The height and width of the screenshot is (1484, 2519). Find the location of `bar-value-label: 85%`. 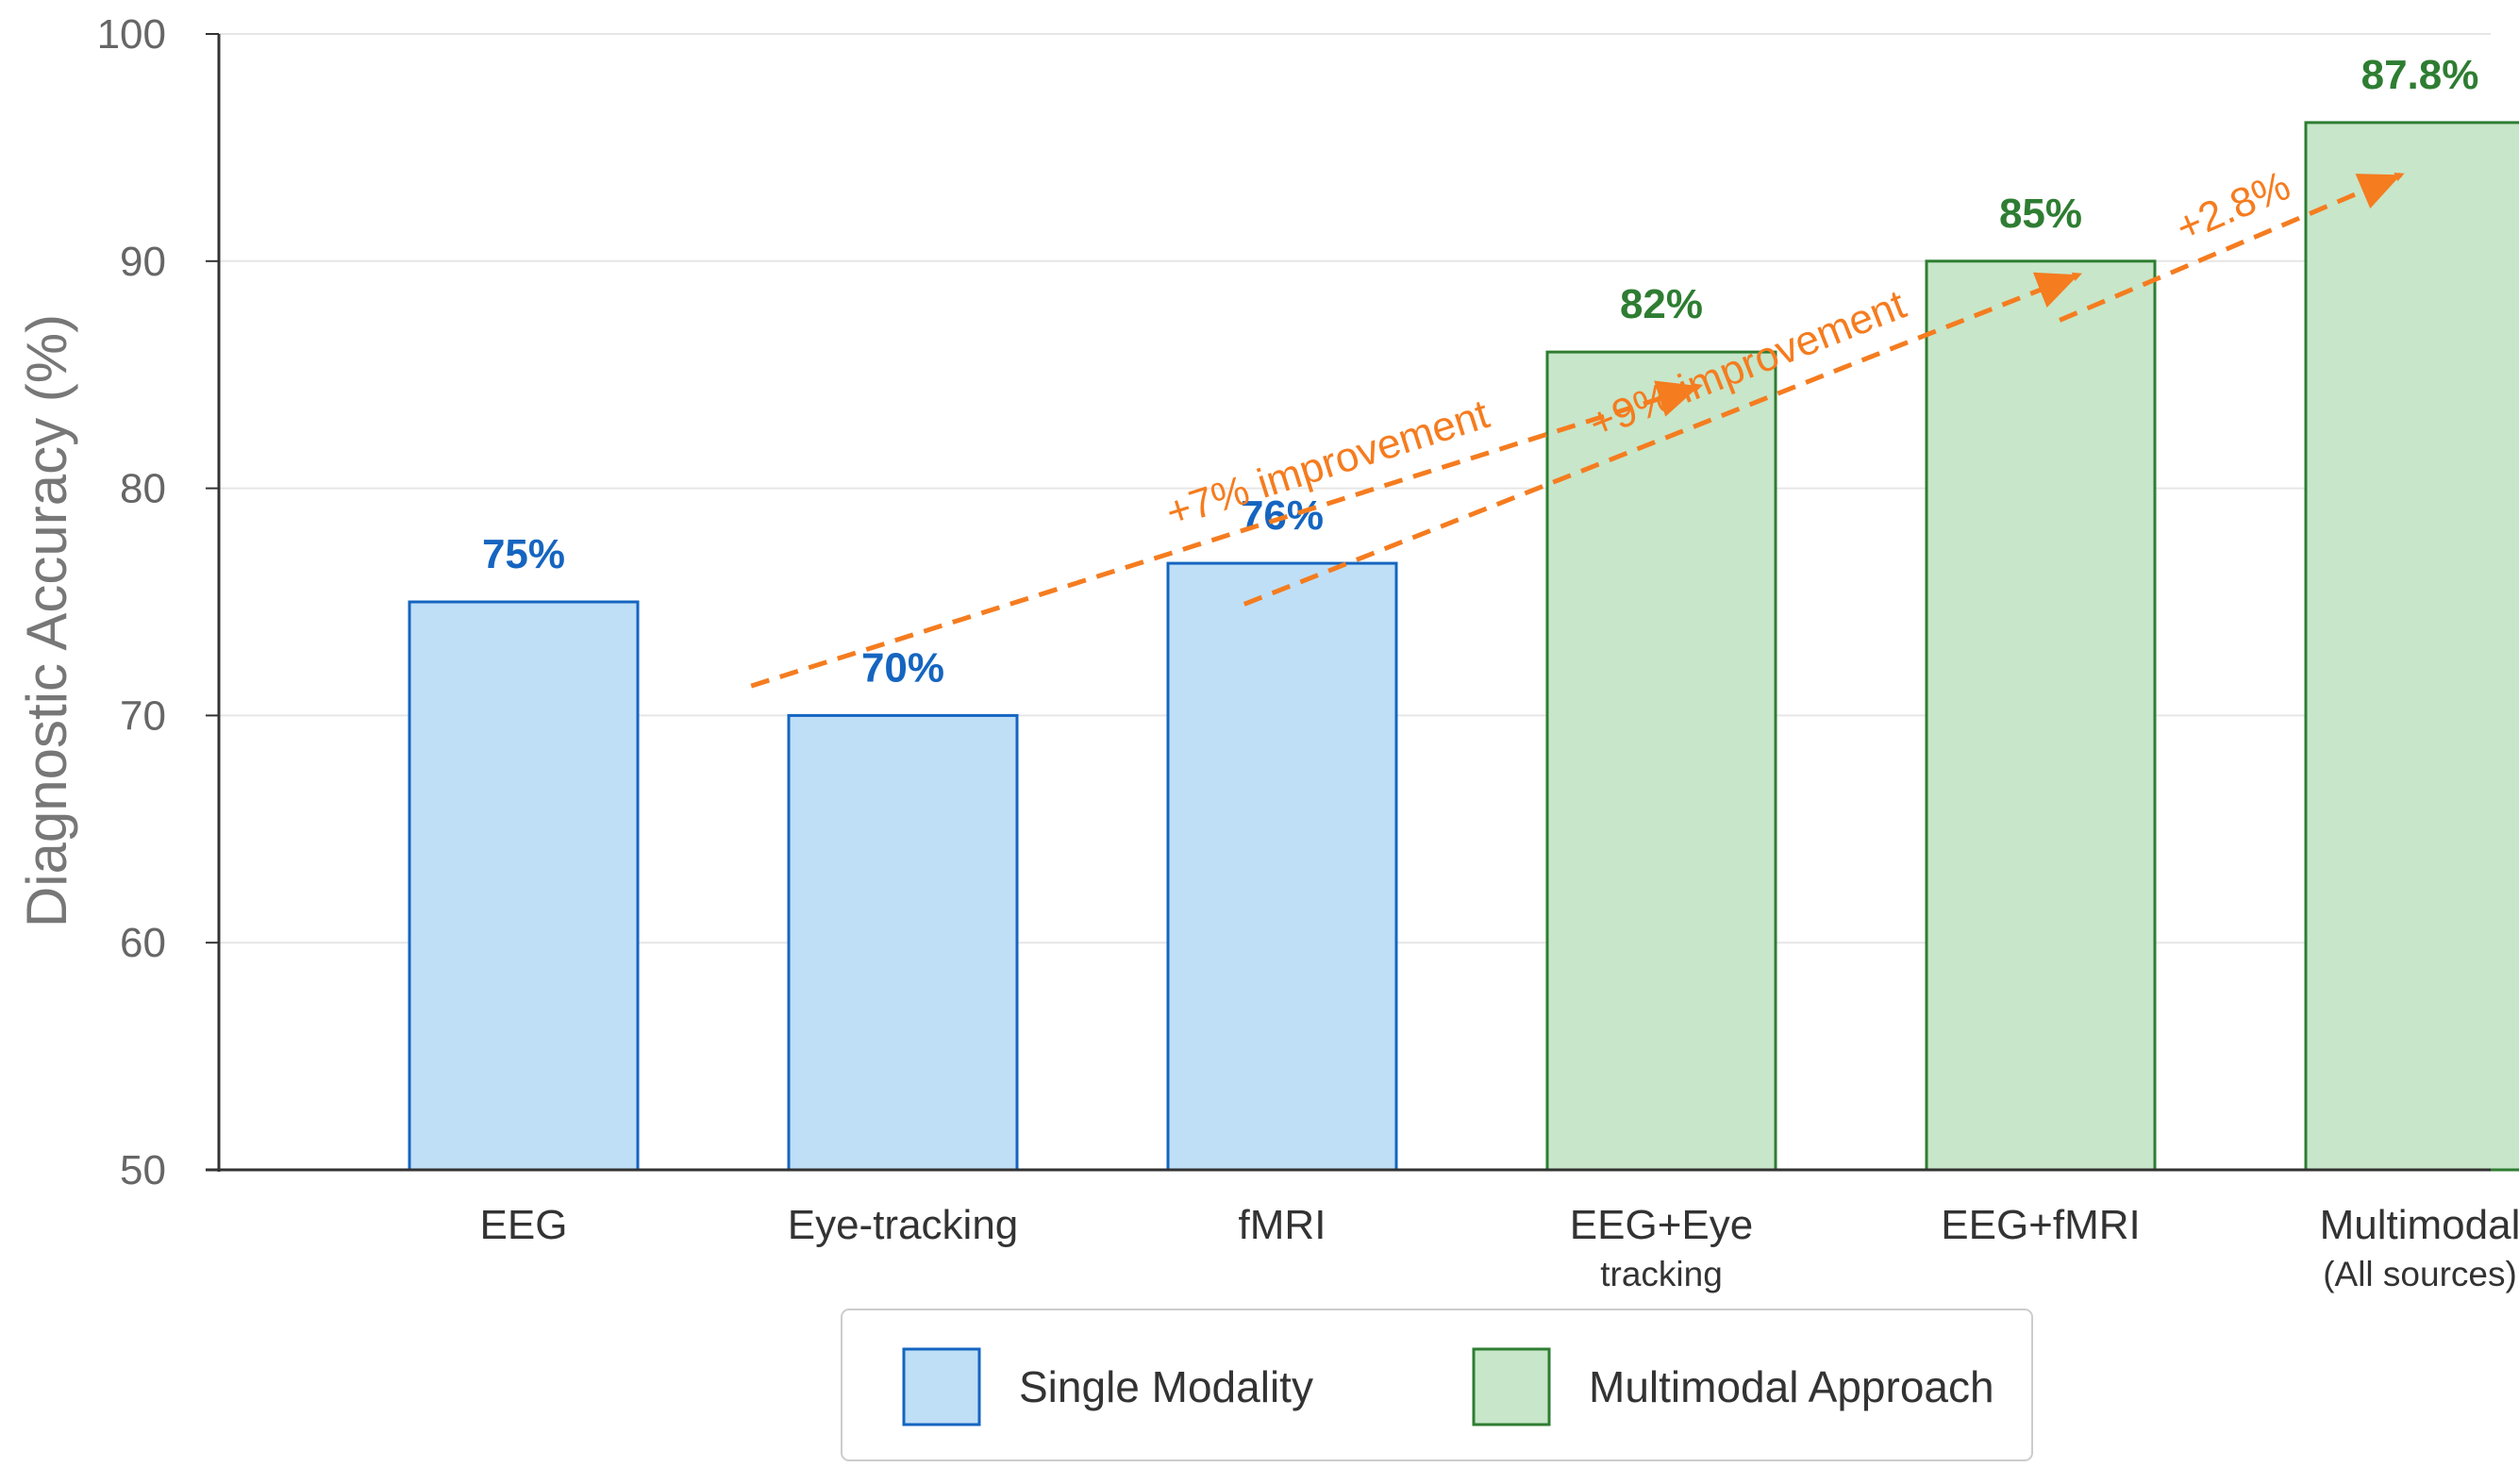

bar-value-label: 85% is located at coordinates (2041, 214).